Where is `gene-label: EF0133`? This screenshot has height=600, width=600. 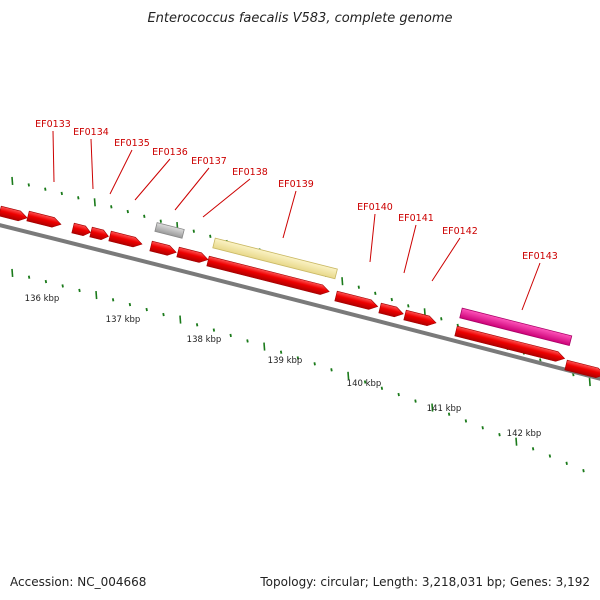
gene-label: EF0133 is located at coordinates (53, 124).